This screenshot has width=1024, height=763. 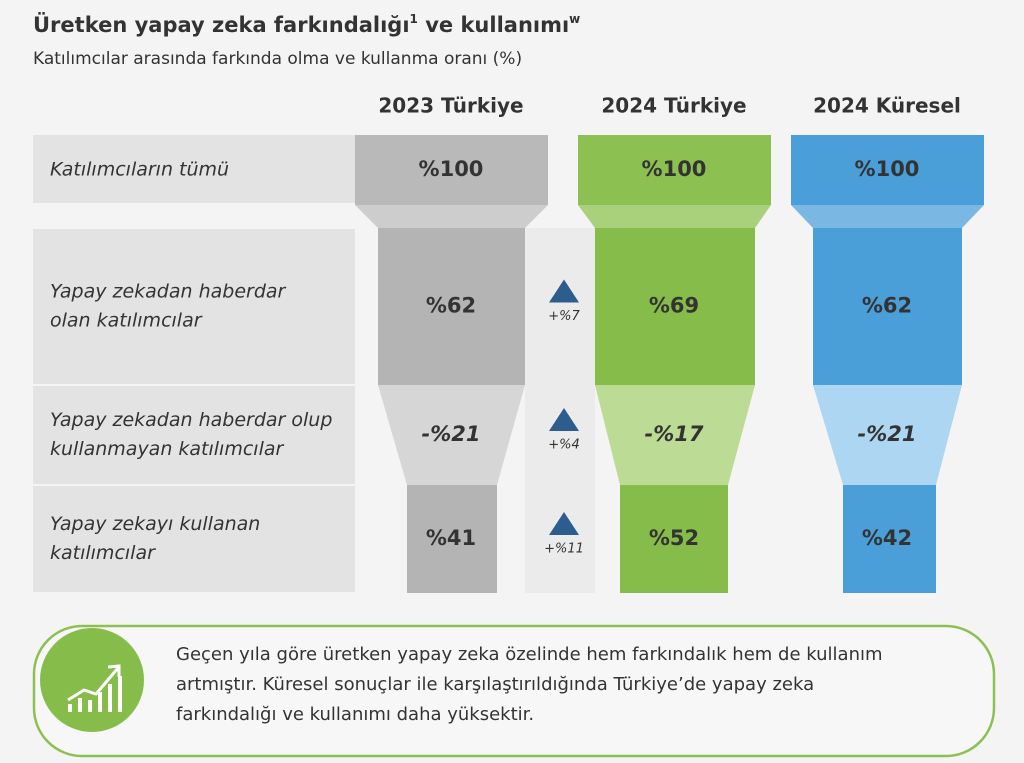 I want to click on row-label: katılımcılar, so click(x=103, y=553).